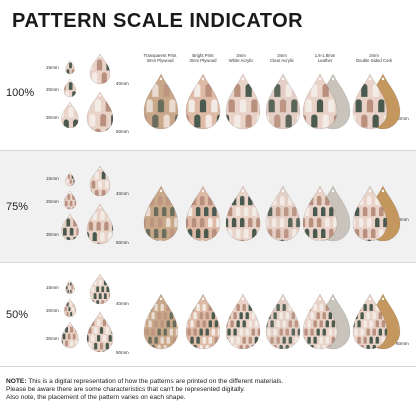 Image resolution: width=416 pixels, height=416 pixels. What do you see at coordinates (374, 58) in the screenshot?
I see `column-header-cork: 2mm Double Sided Cork` at bounding box center [374, 58].